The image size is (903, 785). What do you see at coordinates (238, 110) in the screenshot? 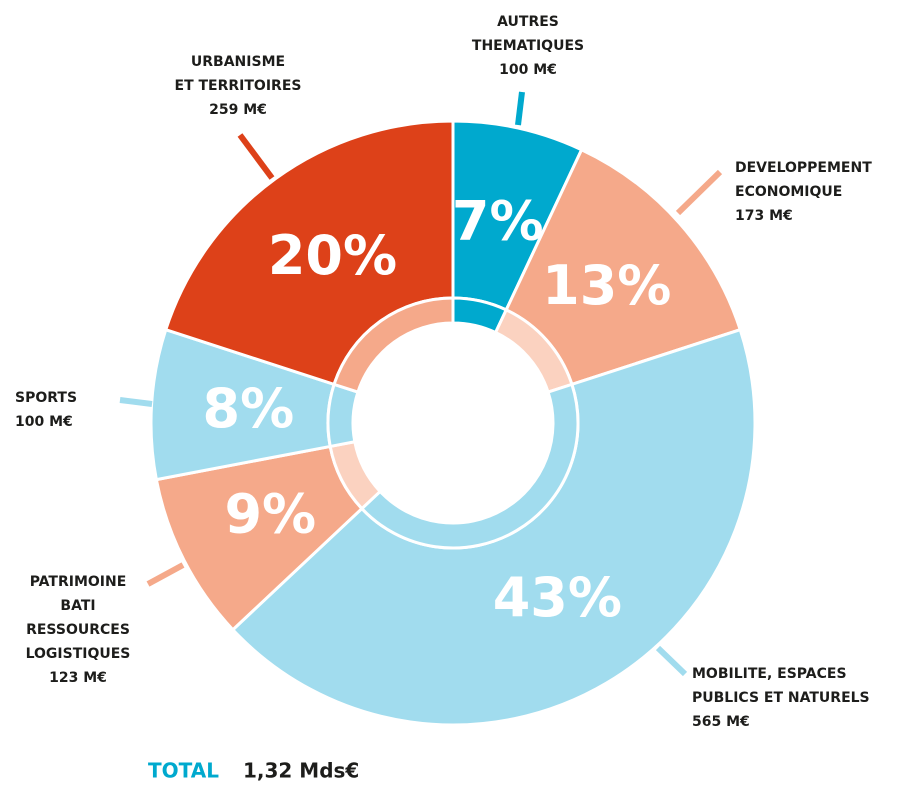
I see `amount-label: 259 M€` at bounding box center [238, 110].